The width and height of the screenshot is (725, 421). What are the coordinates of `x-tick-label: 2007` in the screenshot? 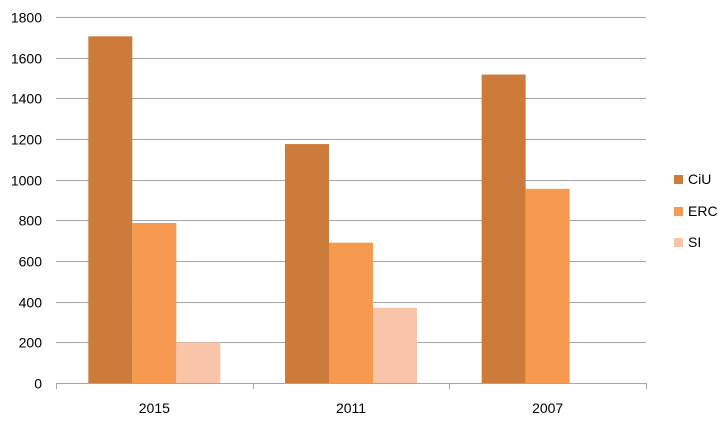 It's located at (547, 408).